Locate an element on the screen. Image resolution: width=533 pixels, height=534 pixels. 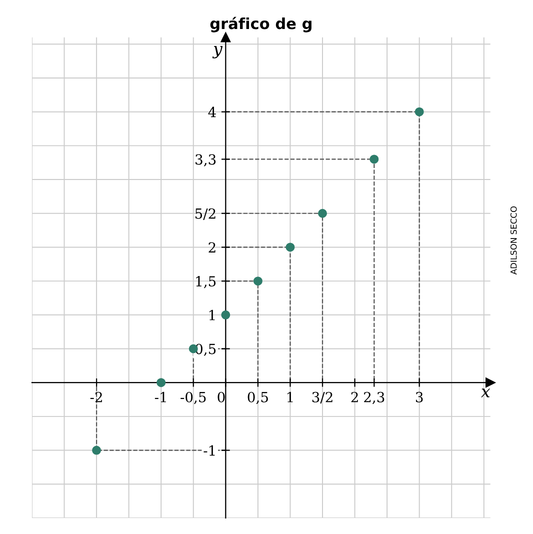
y-tick-label: 1 is located at coordinates (212, 315).